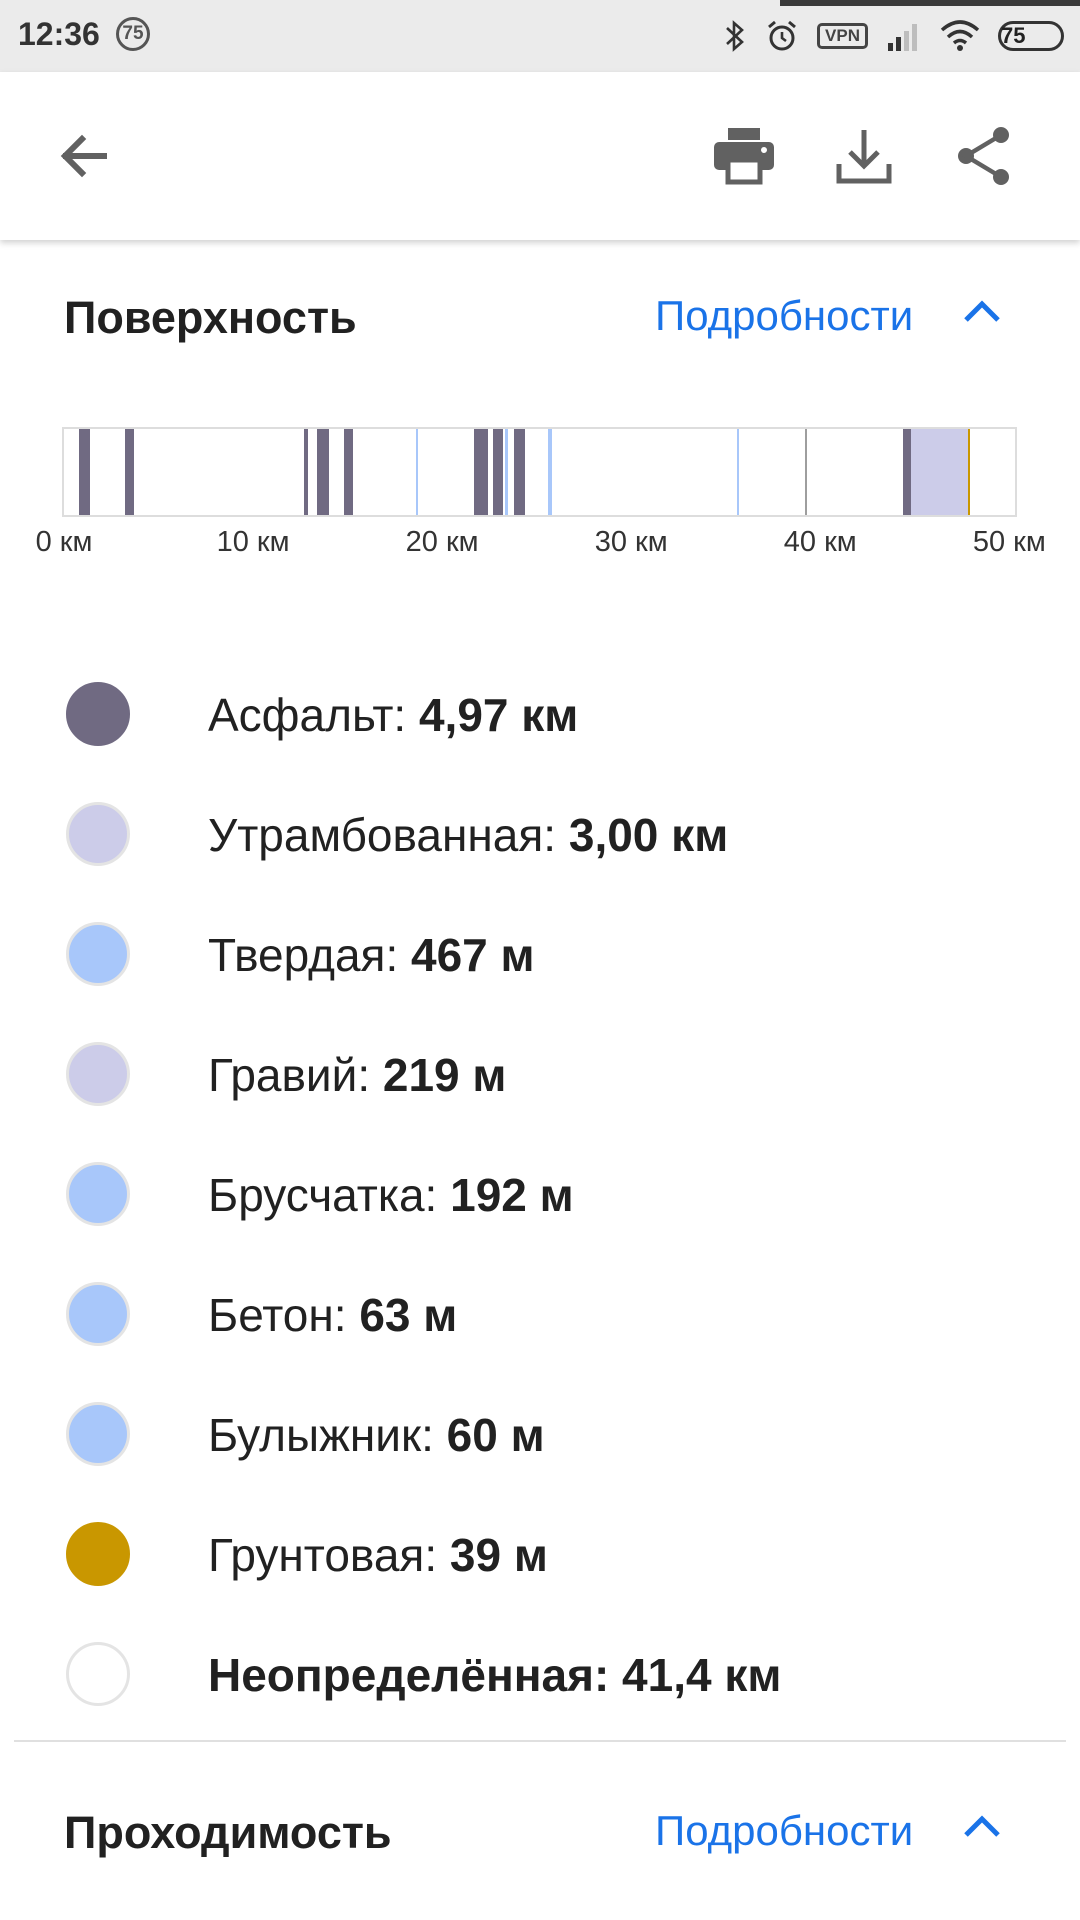  What do you see at coordinates (408, 1315) in the screenshot?
I see `legend-value: 63 м` at bounding box center [408, 1315].